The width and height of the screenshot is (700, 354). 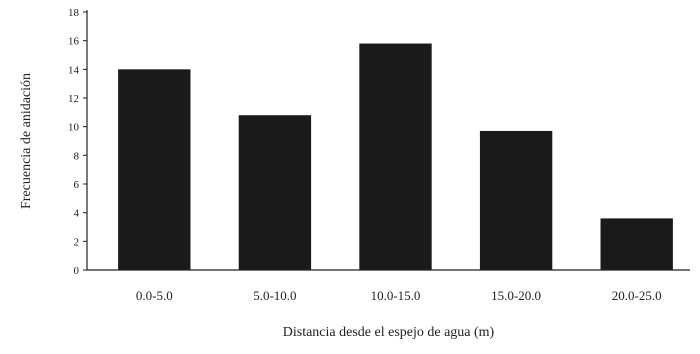 What do you see at coordinates (516, 295) in the screenshot?
I see `x-tick-label: 15.0-20.0` at bounding box center [516, 295].